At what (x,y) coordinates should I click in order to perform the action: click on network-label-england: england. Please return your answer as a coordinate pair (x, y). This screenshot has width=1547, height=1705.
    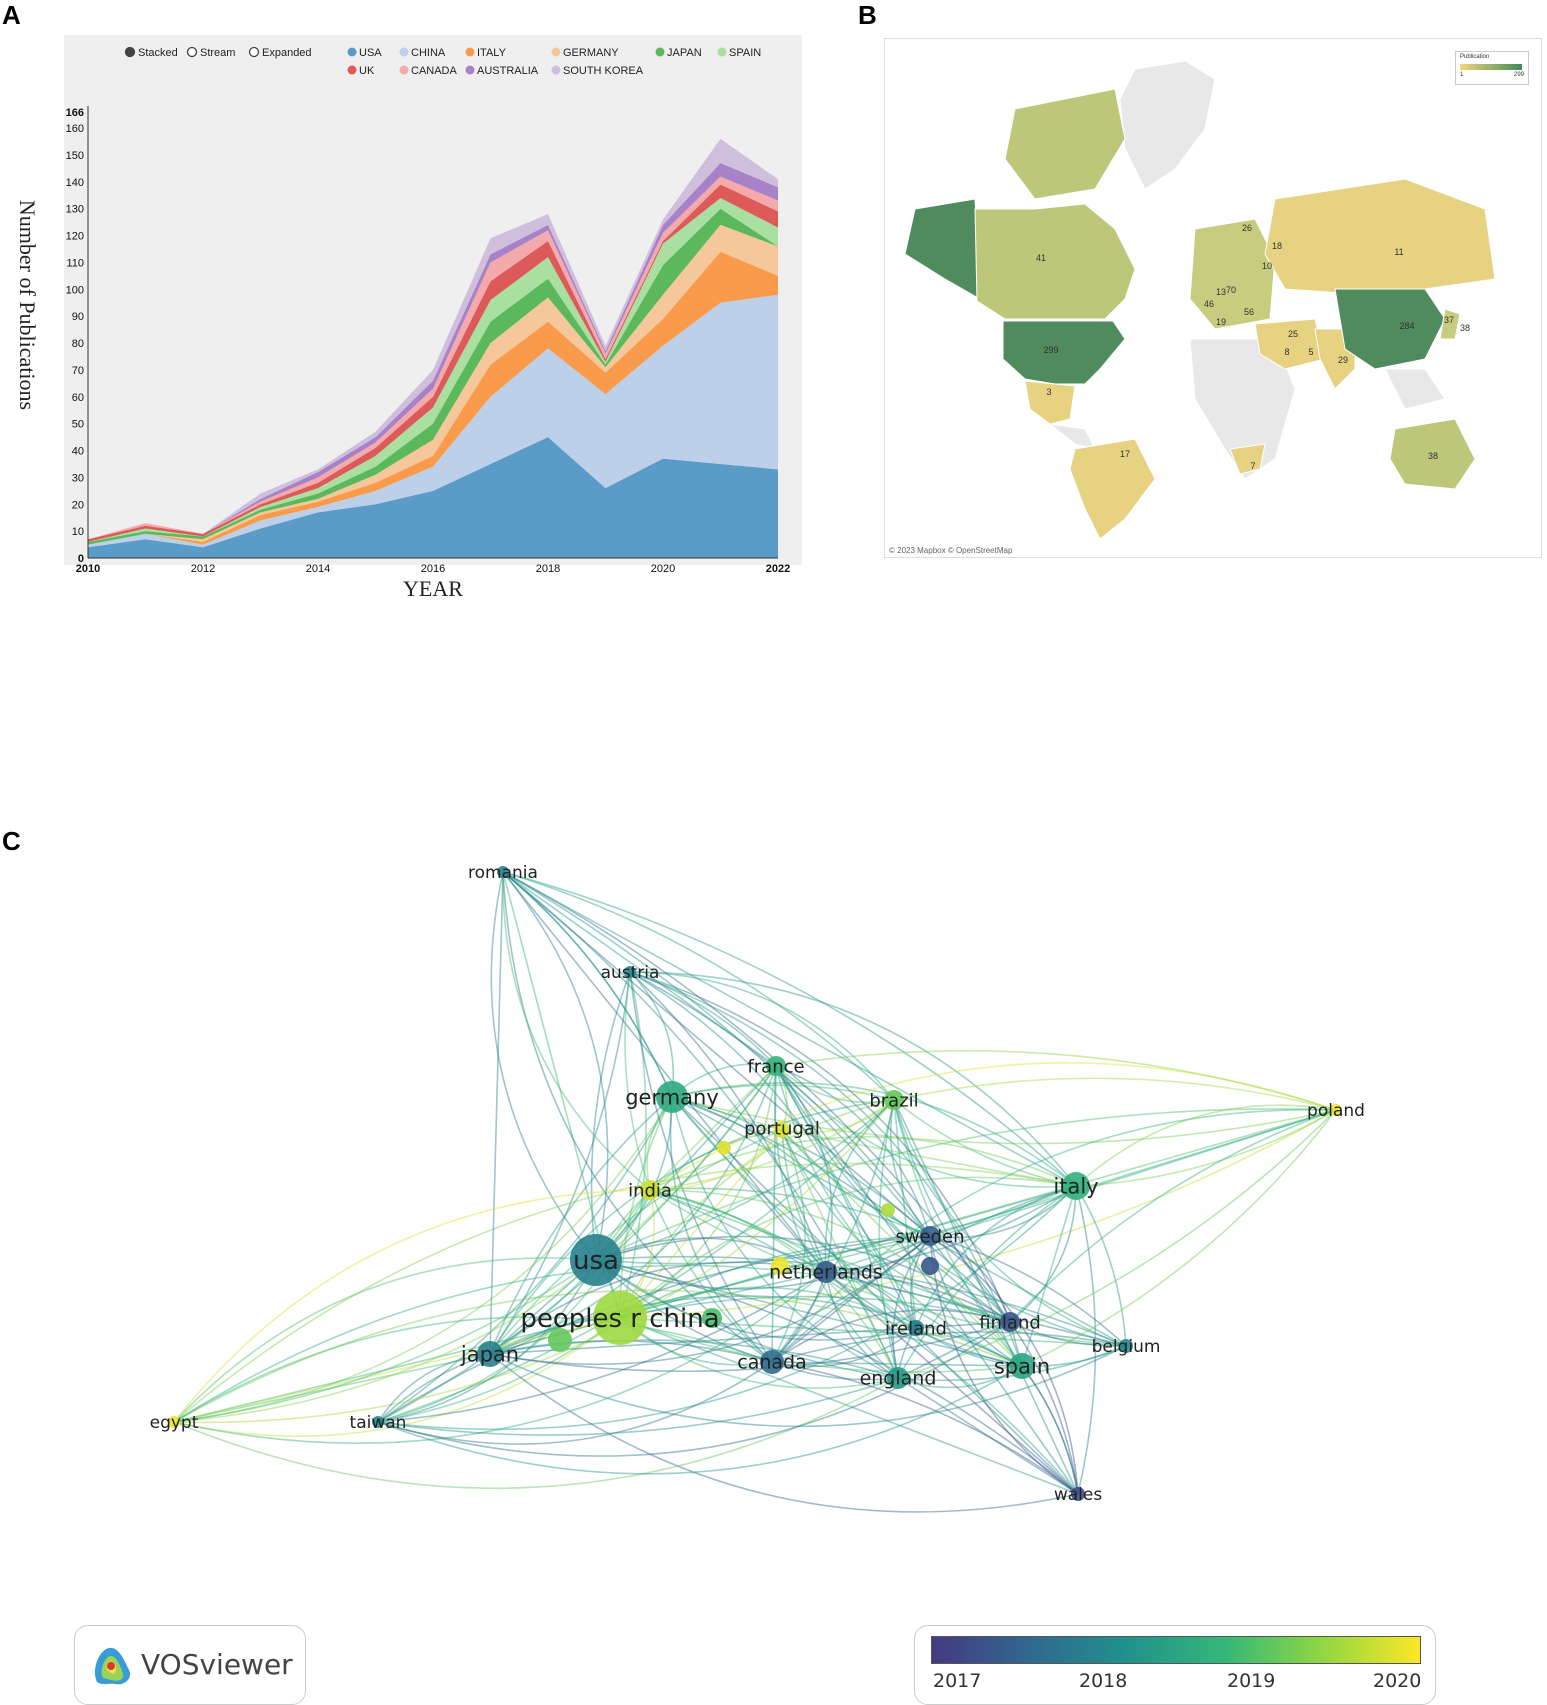
    Looking at the image, I should click on (898, 1379).